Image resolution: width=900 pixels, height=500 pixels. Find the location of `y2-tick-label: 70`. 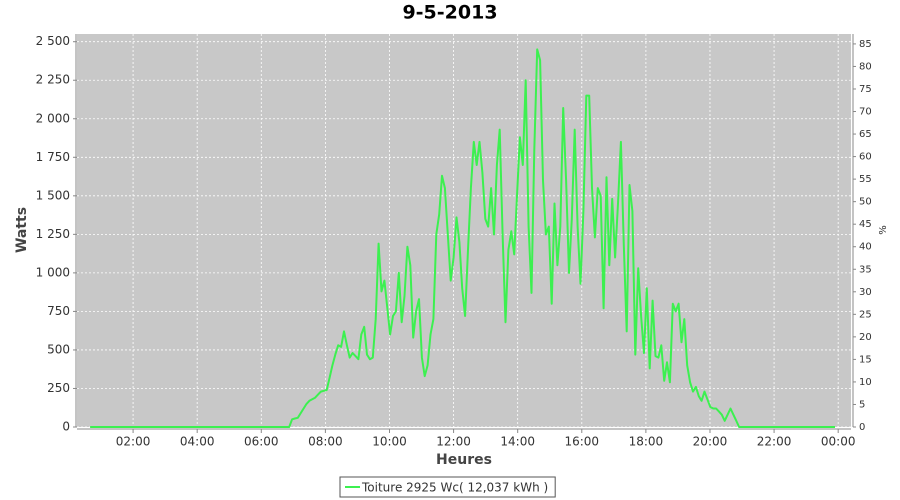

y2-tick-label: 70 is located at coordinates (865, 112).